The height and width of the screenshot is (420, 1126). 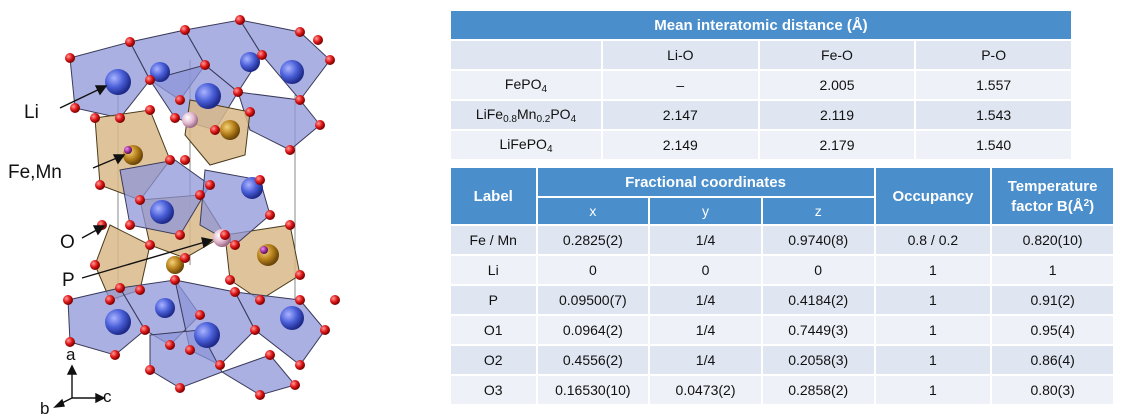 What do you see at coordinates (680, 85) in the screenshot?
I see `value-cell: –` at bounding box center [680, 85].